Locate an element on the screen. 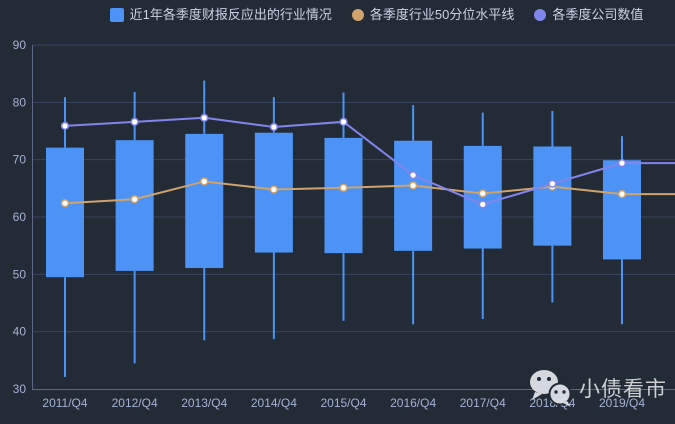 The image size is (675, 424). candlestick-2011-Q4 is located at coordinates (65, 237).